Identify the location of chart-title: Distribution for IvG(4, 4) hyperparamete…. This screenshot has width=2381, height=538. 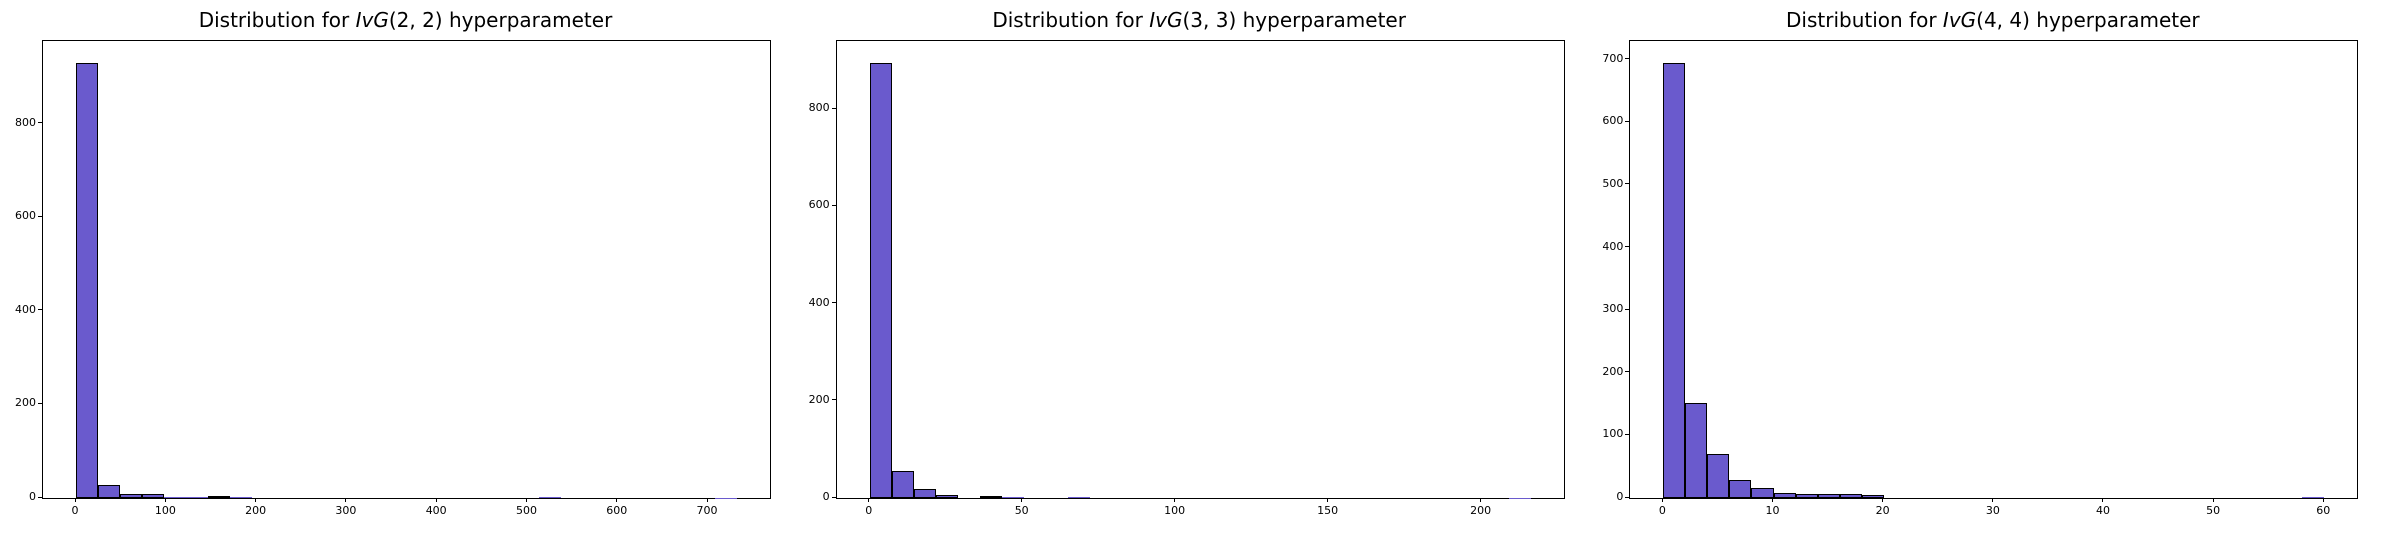
(1992, 20).